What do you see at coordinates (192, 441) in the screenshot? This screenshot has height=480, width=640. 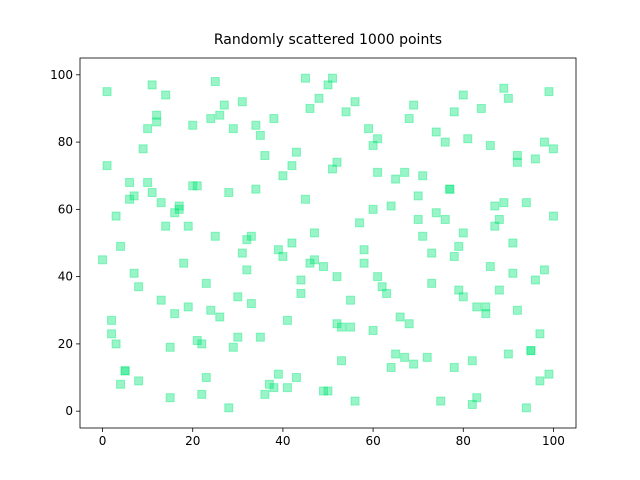 I see `x-tick-label: 20` at bounding box center [192, 441].